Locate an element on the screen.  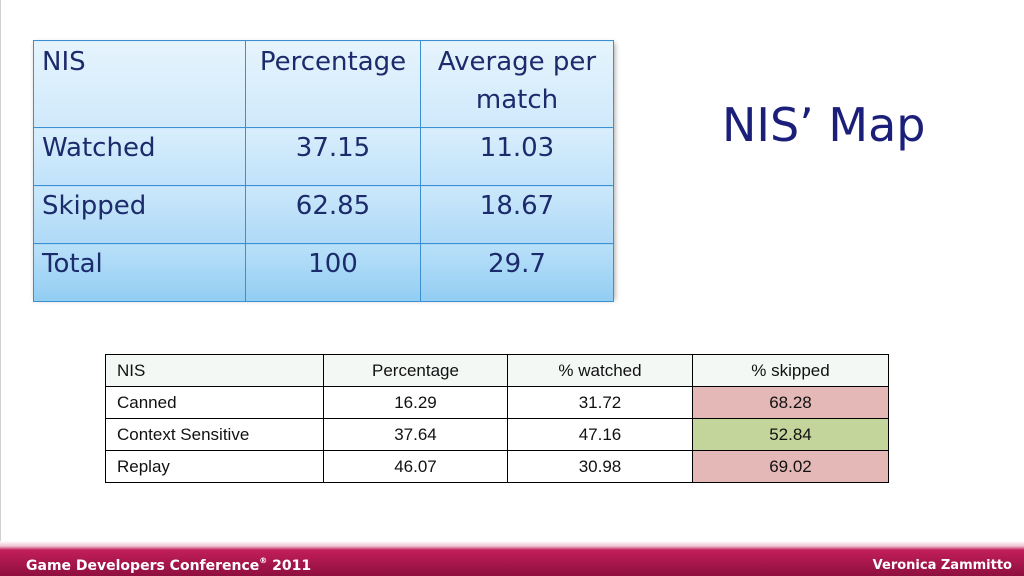
table-row: Skipped 62.85 18.67 is located at coordinates (323, 214).